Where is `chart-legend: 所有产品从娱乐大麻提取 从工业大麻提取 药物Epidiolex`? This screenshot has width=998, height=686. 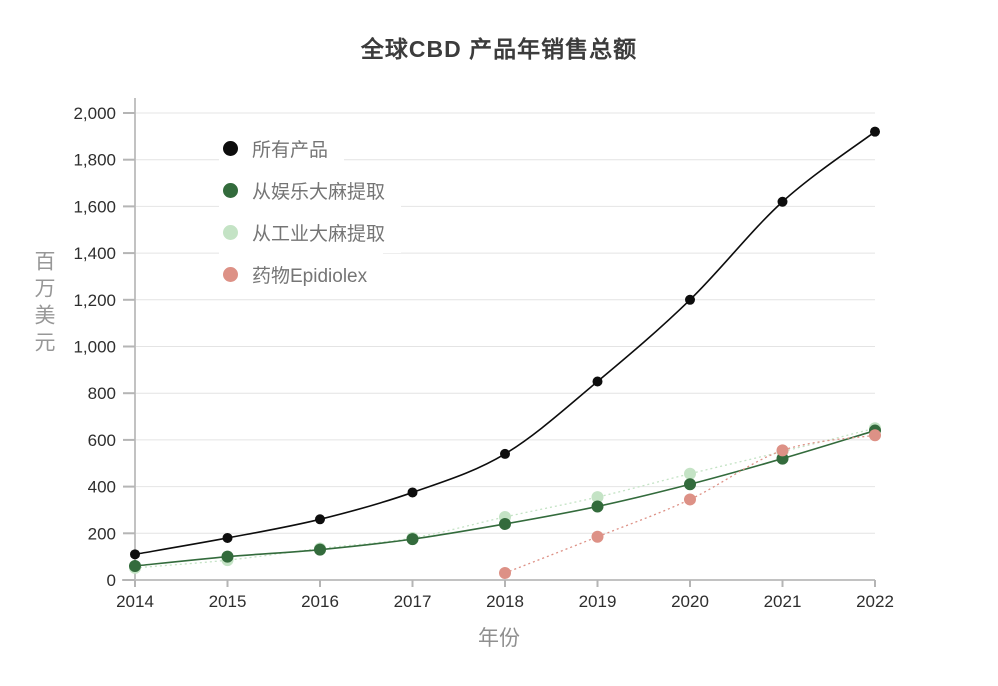 chart-legend: 所有产品从娱乐大麻提取 从工业大麻提取 药物Epidiolex is located at coordinates (310, 211).